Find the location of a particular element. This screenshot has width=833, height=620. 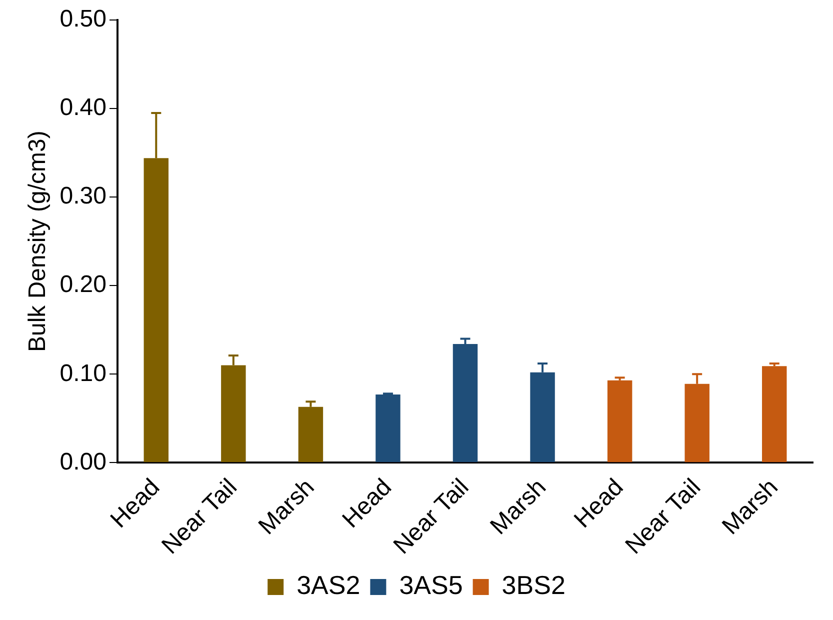

y-axis-title: Bulk Density (g/cm3) is located at coordinates (38, 241).